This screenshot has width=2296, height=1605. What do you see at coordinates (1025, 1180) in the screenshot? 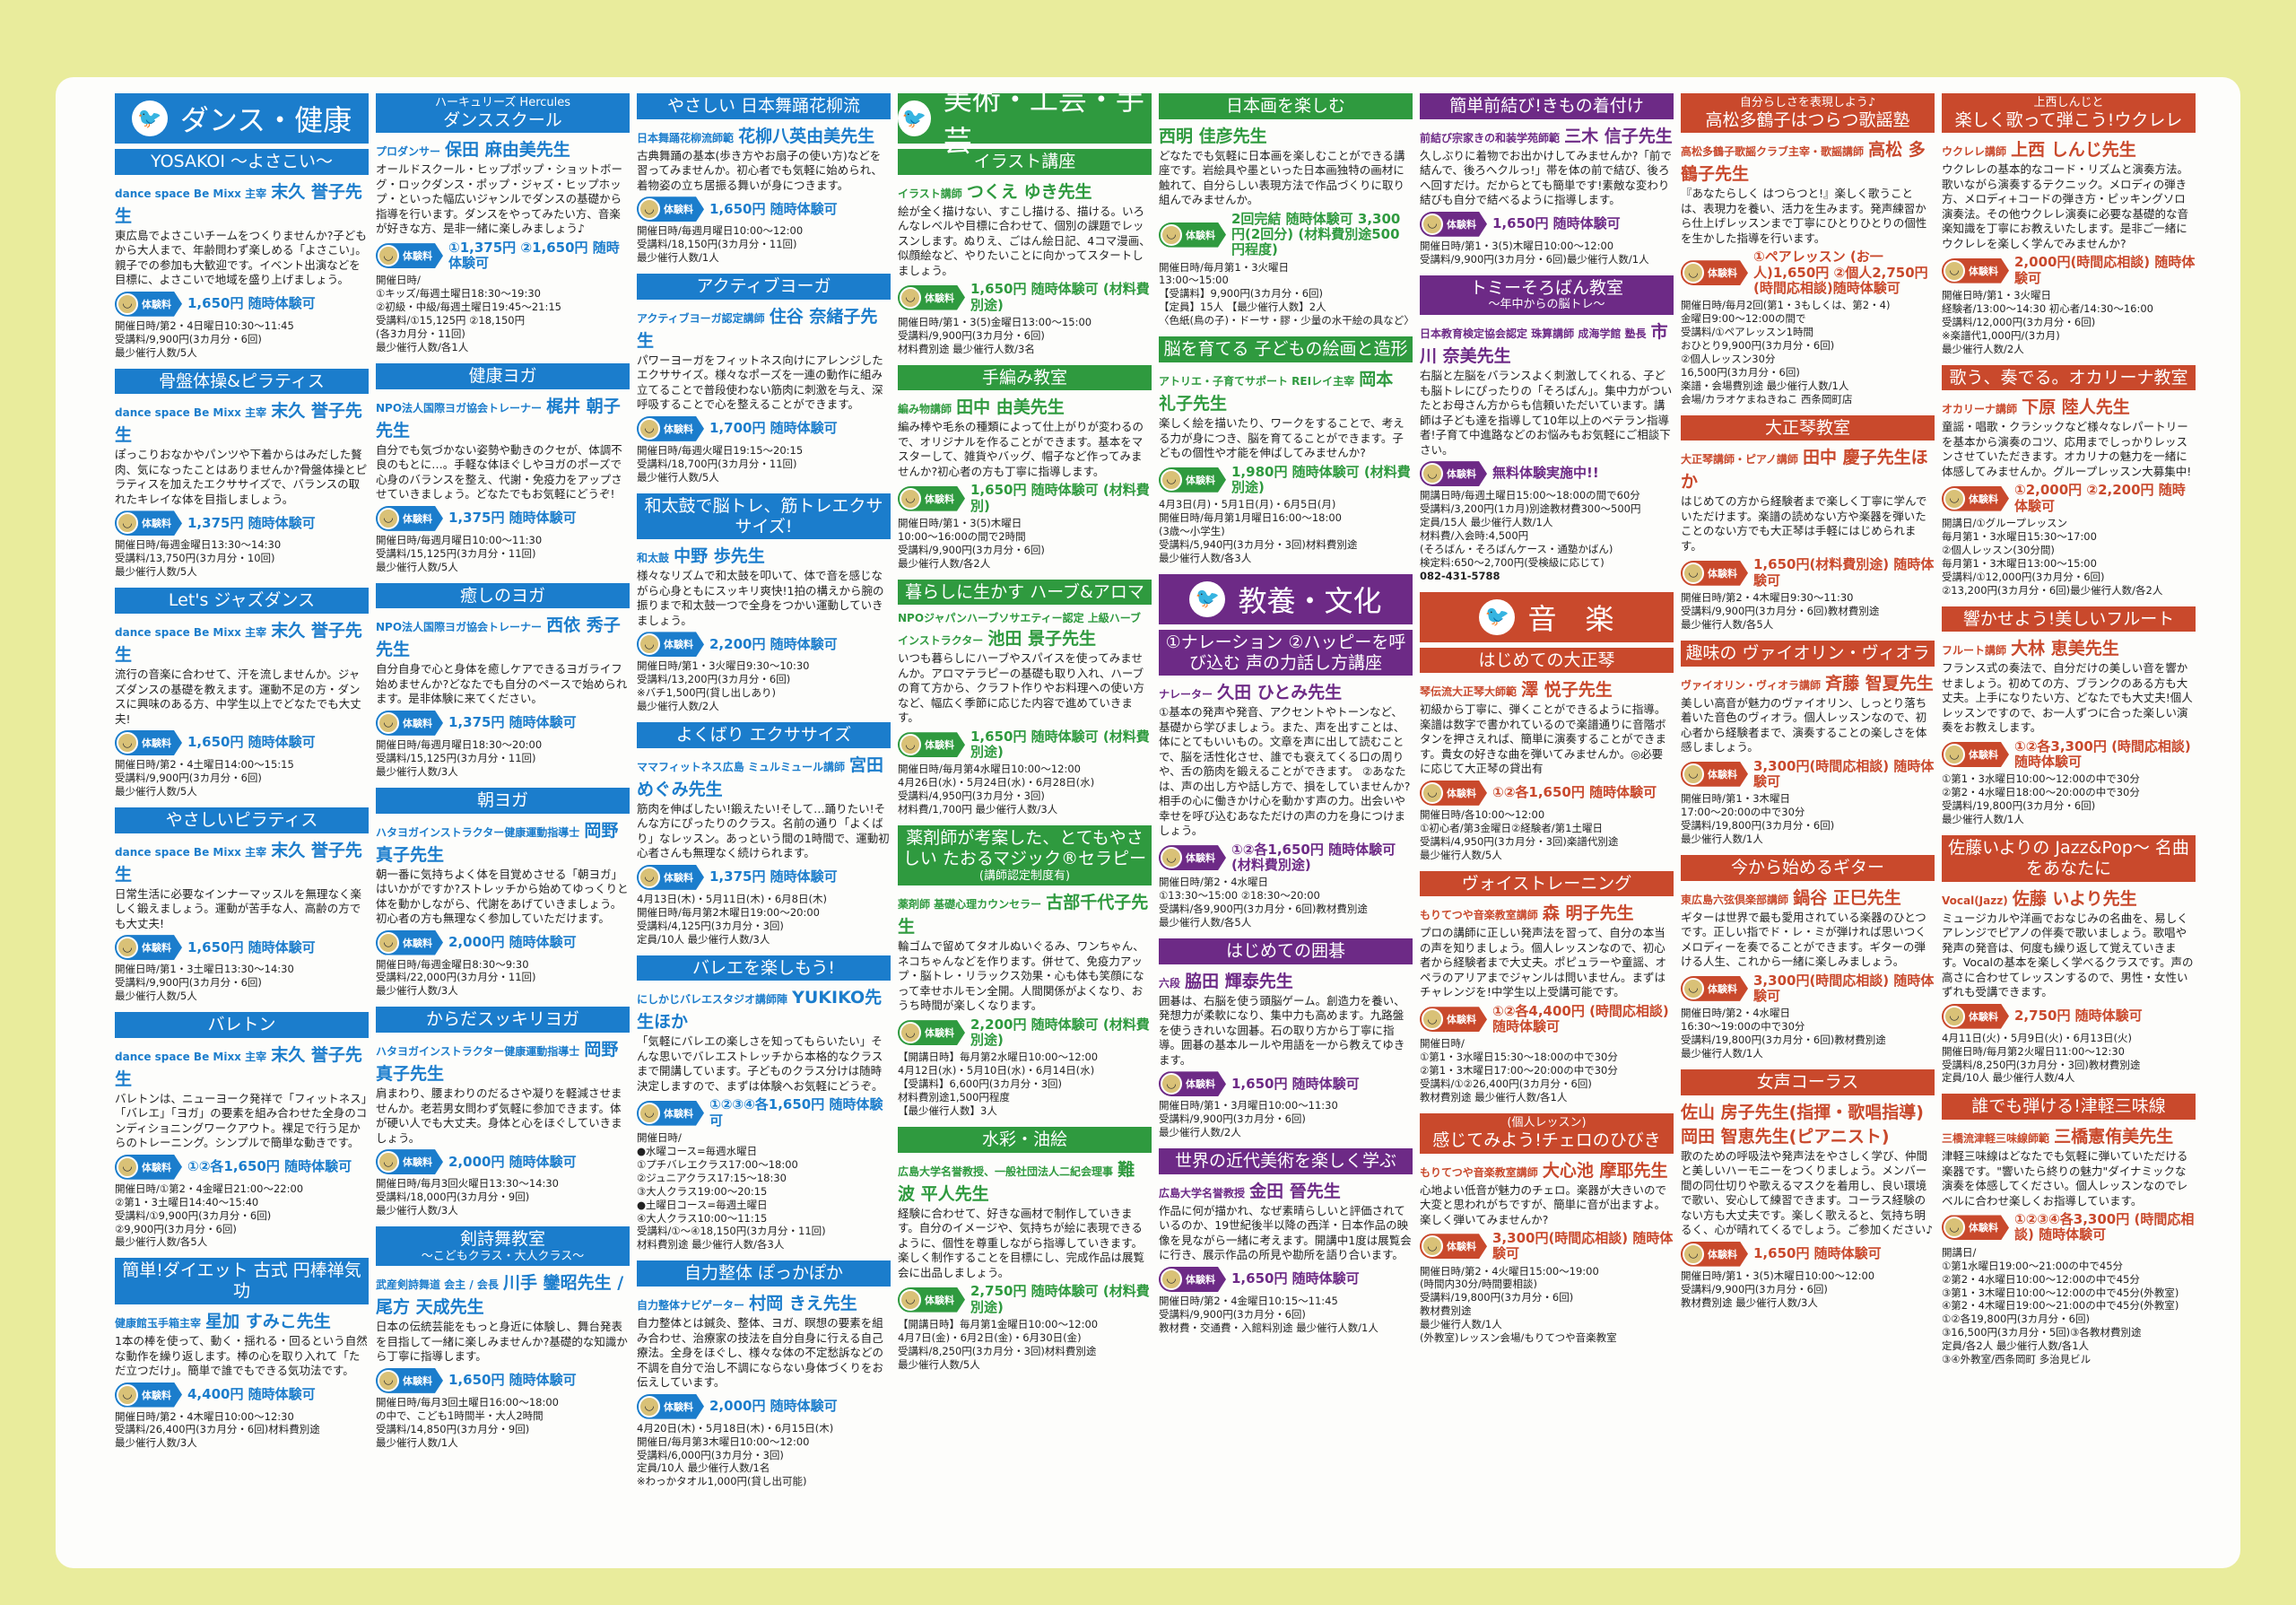
I see `instructor: 広島大学名誉教授、一般社団法人二紀会理事 難波 平人先生` at bounding box center [1025, 1180].